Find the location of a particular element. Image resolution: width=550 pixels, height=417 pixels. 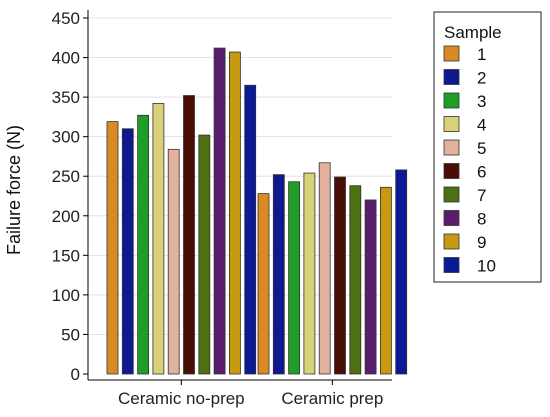

bar-sample-2-no-prep is located at coordinates (127, 251).